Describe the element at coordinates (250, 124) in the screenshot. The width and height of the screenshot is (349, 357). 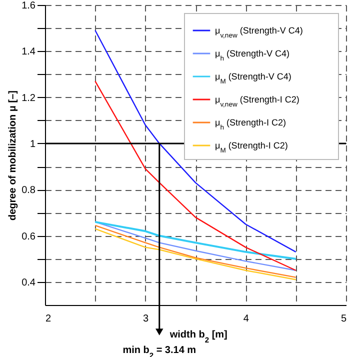
I see `legend-label: μ$_{h}$ (Strength-I C2)` at that location.